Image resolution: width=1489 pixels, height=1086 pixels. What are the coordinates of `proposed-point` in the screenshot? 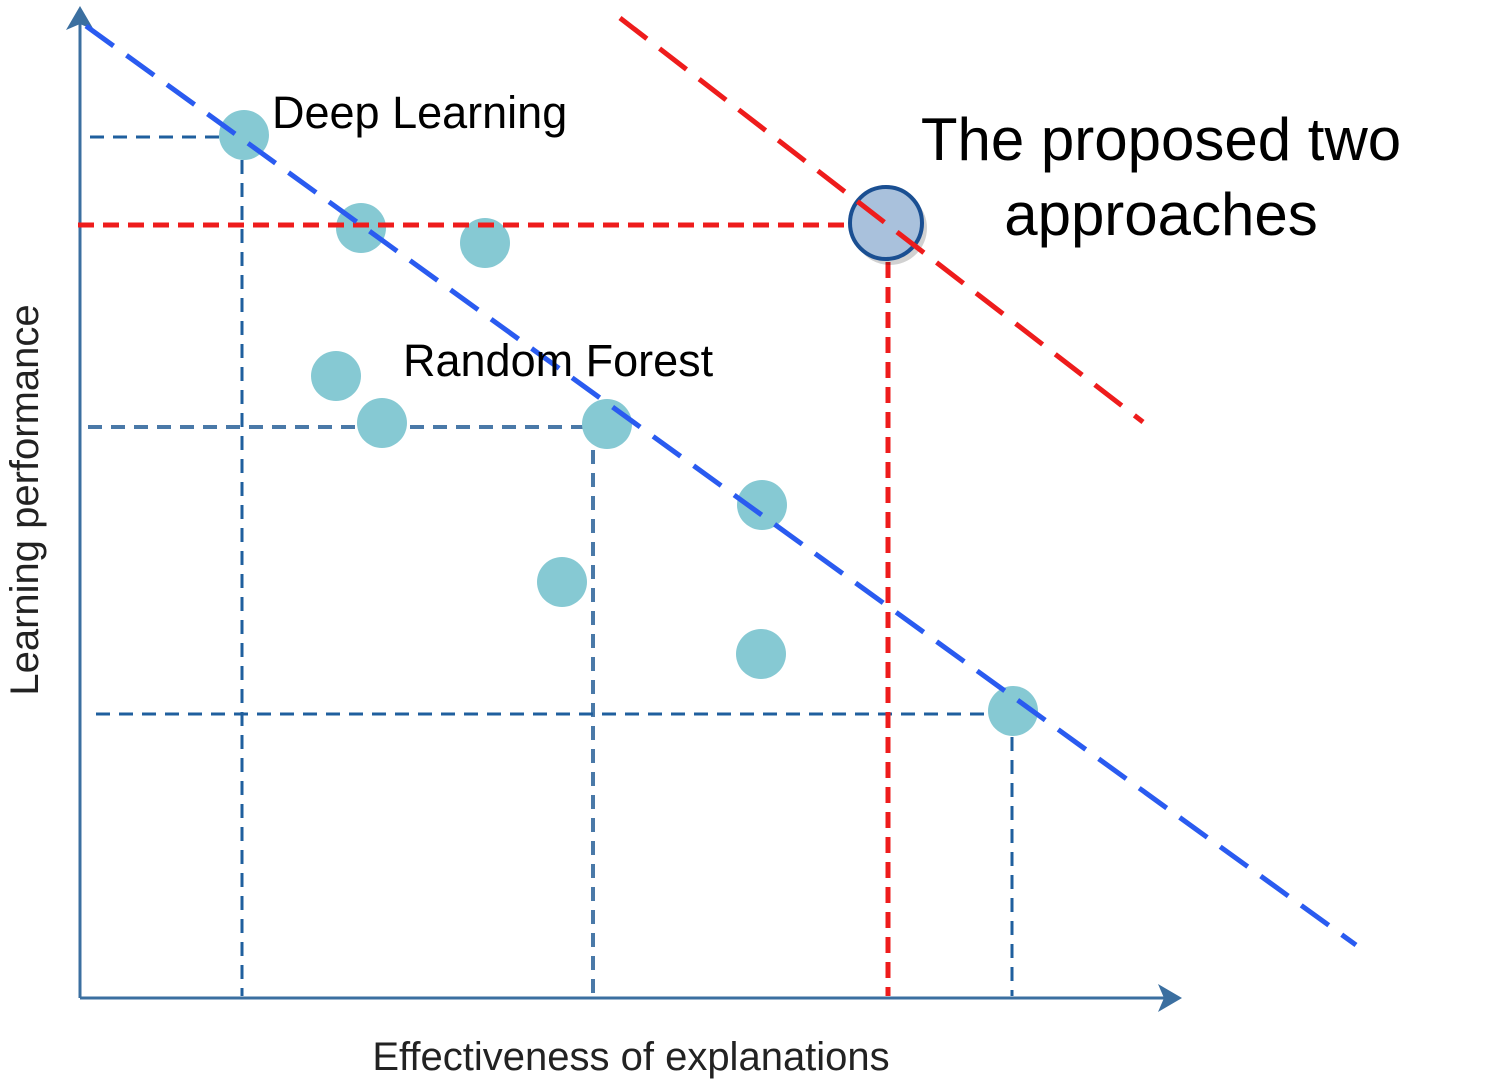 It's located at (887, 225).